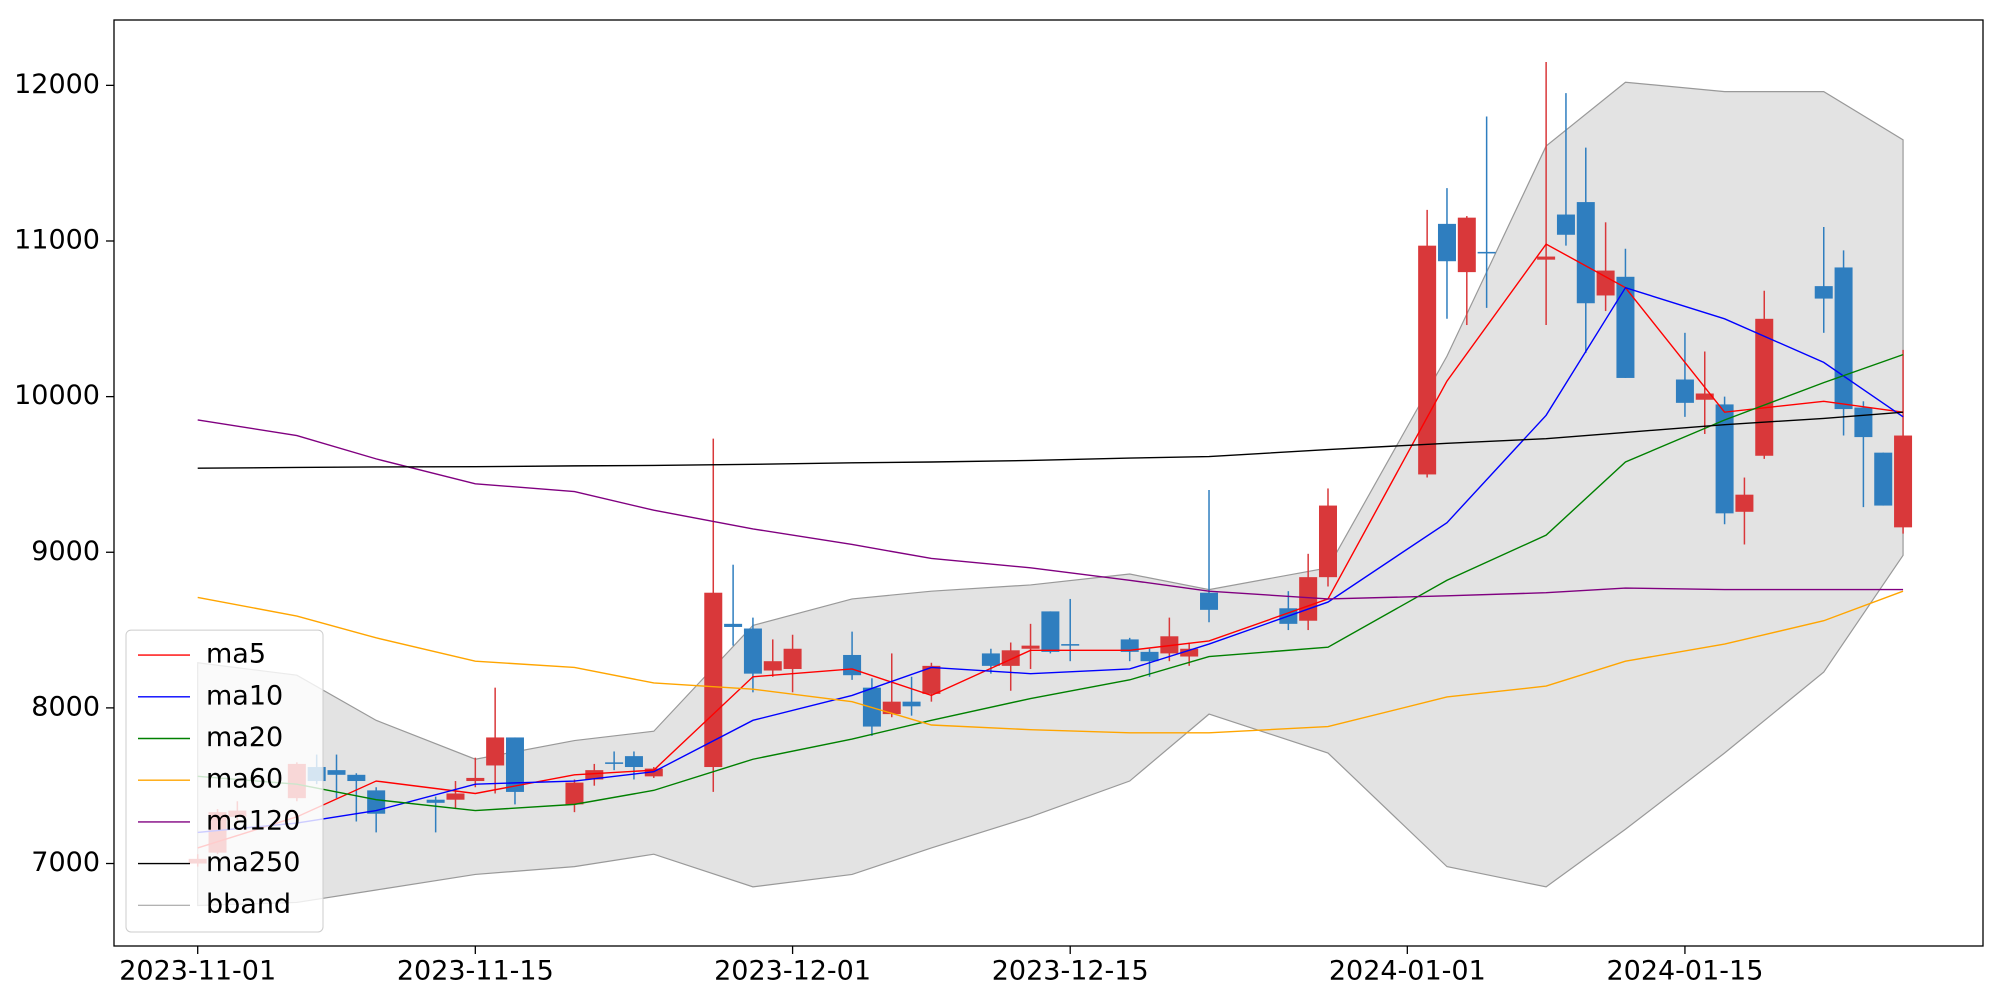  What do you see at coordinates (57, 395) in the screenshot?
I see `y-tick-label: 10000` at bounding box center [57, 395].